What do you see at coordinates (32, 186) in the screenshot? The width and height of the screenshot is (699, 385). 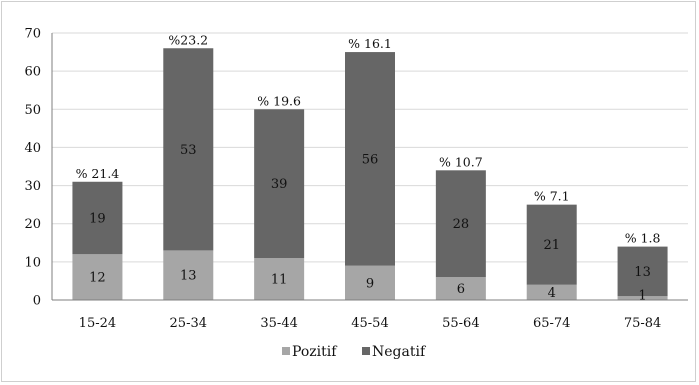 I see `y-tick-label: 30` at bounding box center [32, 186].